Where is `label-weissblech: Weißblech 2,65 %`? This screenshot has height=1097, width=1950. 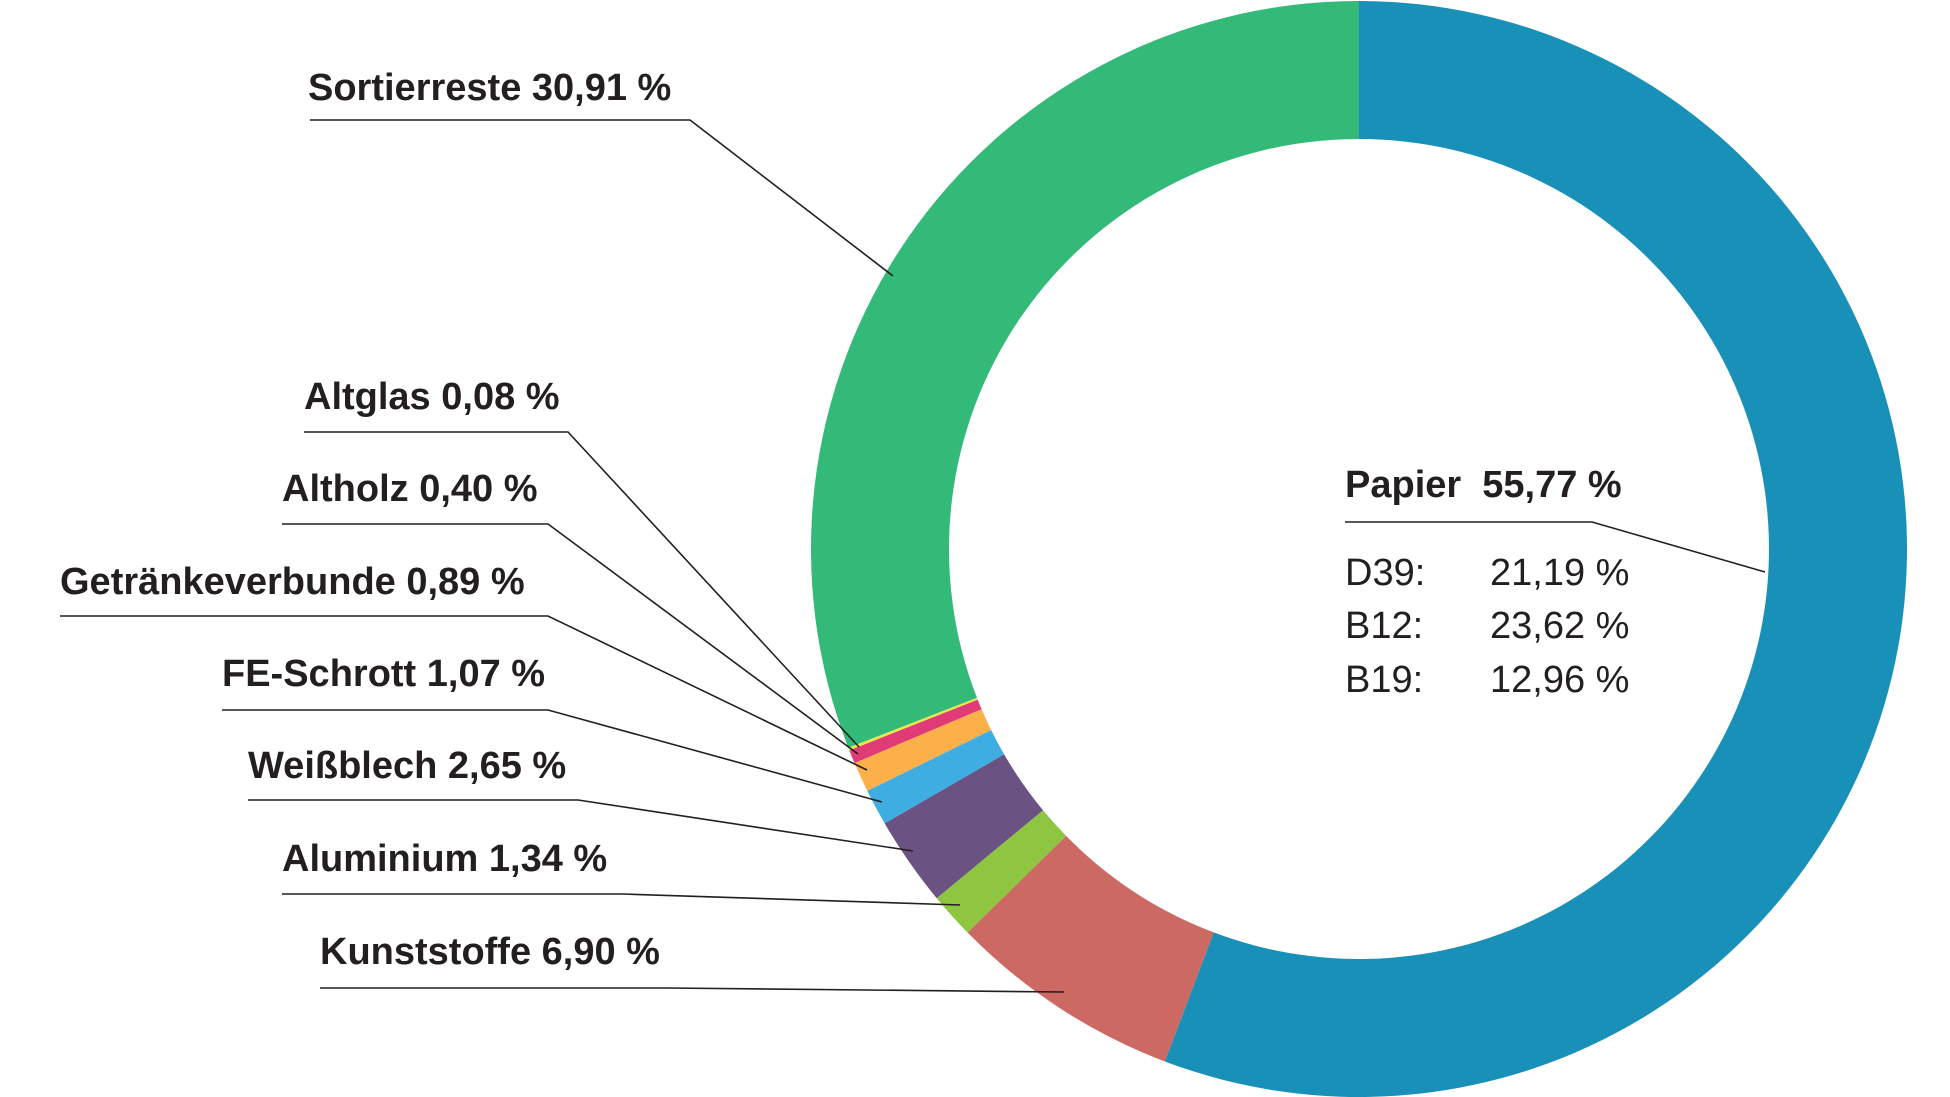 label-weissblech: Weißblech 2,65 % is located at coordinates (407, 766).